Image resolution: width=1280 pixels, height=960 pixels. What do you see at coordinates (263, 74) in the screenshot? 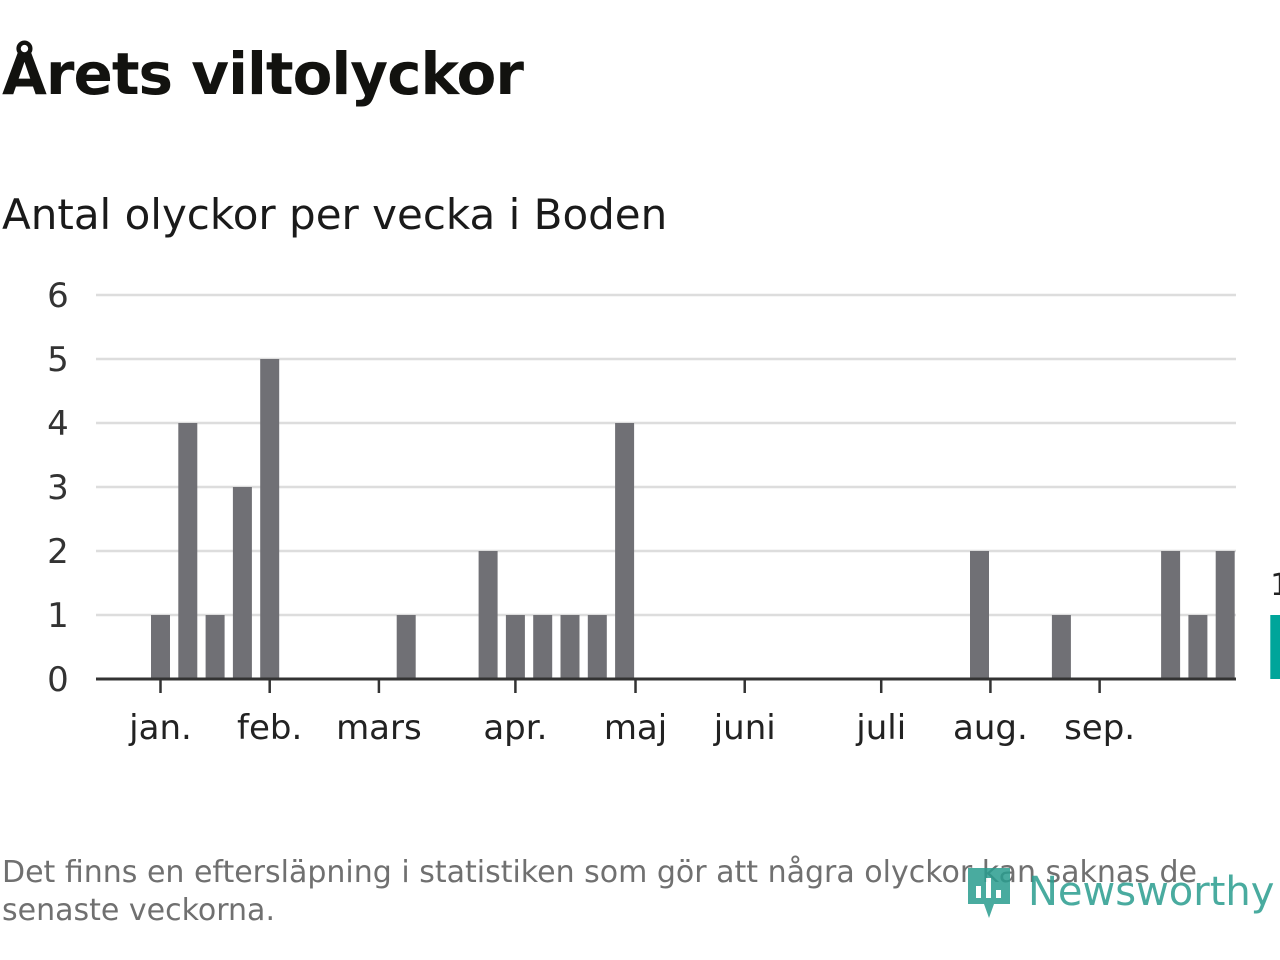
I see `chart-title: Årets viltolyckor` at bounding box center [263, 74].